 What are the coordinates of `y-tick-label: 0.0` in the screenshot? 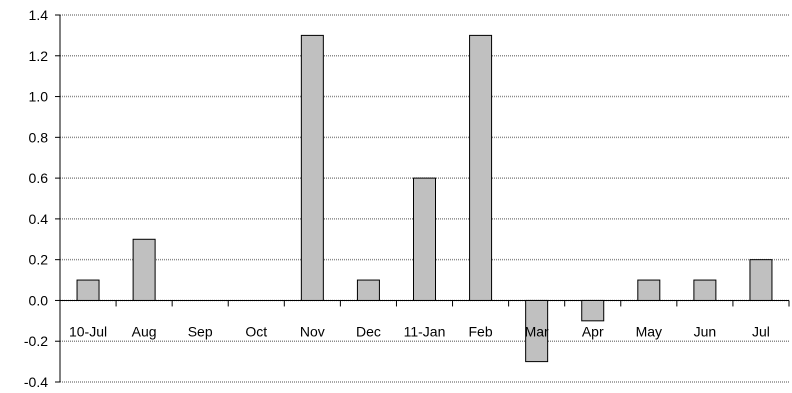 It's located at (39, 300).